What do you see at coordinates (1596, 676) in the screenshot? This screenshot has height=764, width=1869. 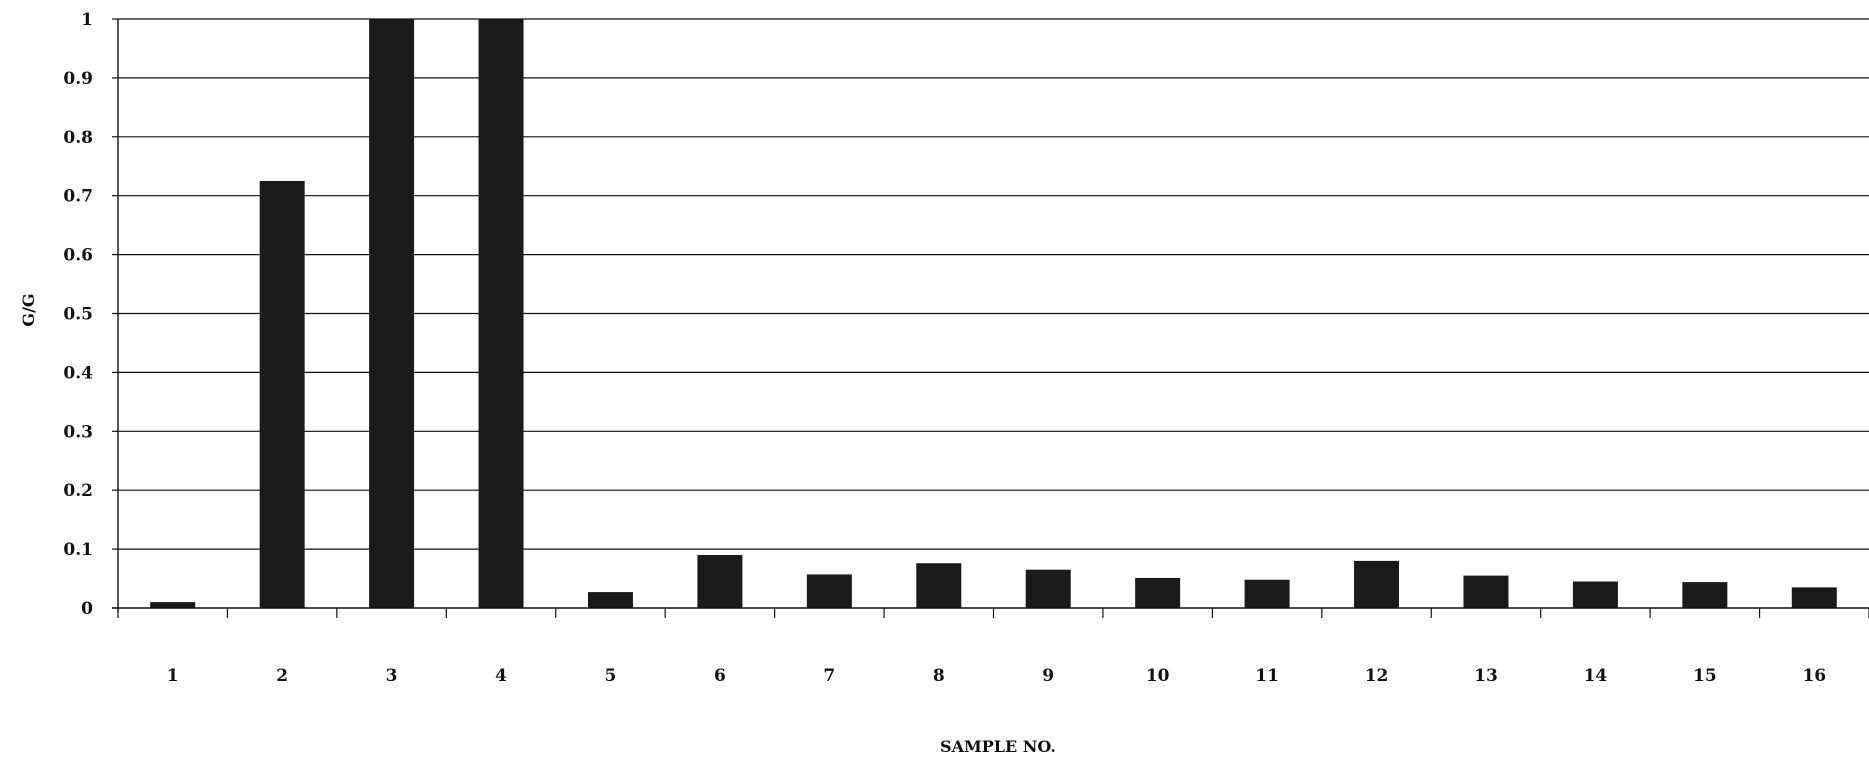 I see `x-tick-label: 14` at bounding box center [1596, 676].